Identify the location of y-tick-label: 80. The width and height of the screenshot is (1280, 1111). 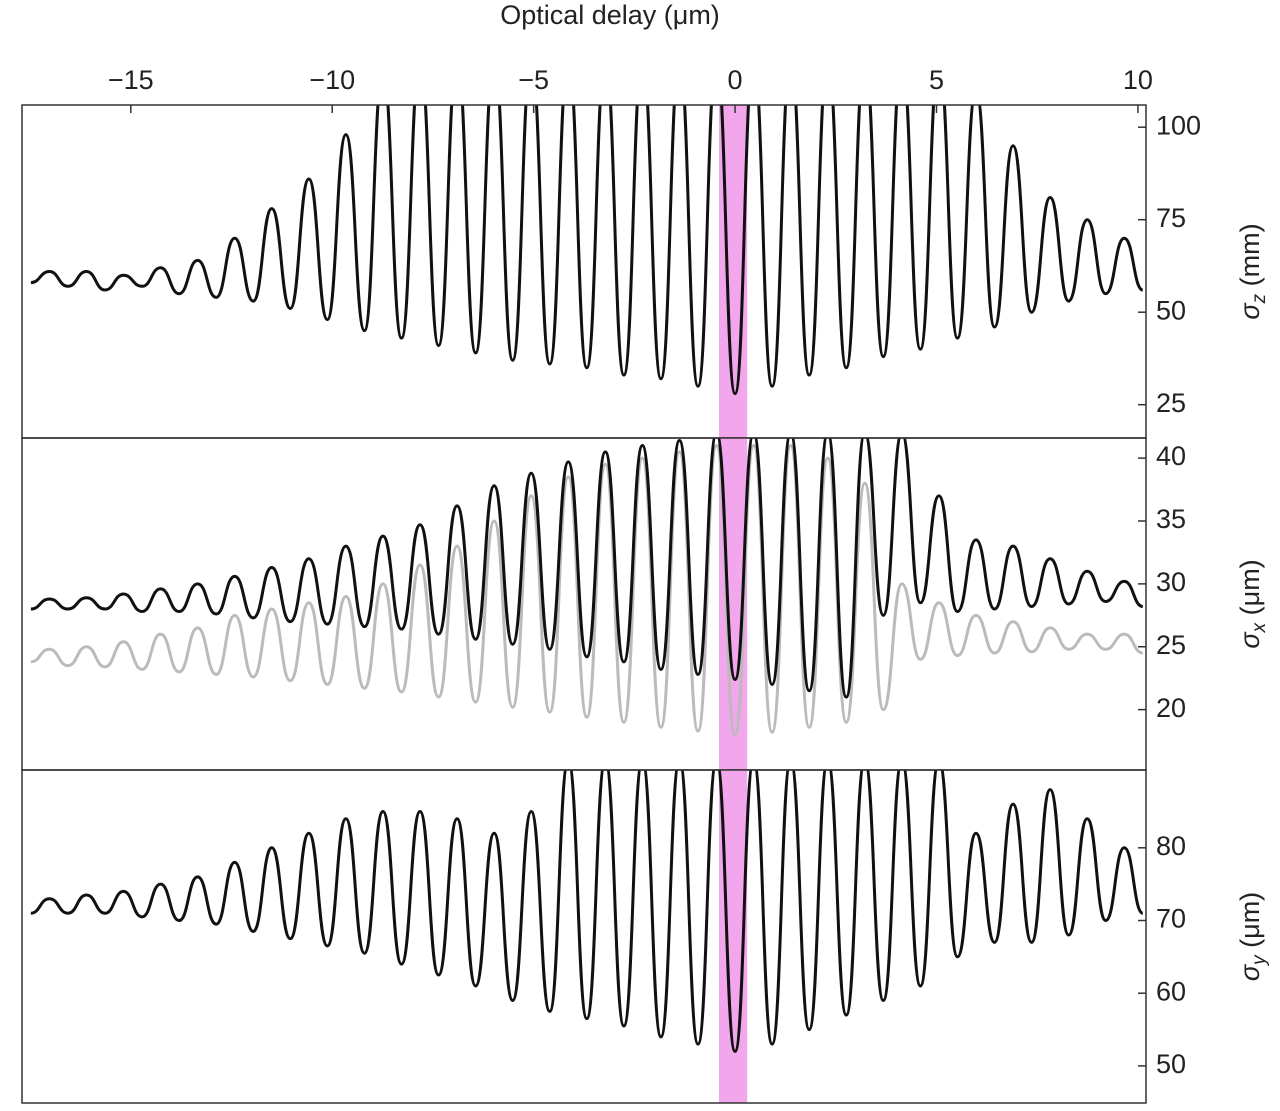
(1171, 846).